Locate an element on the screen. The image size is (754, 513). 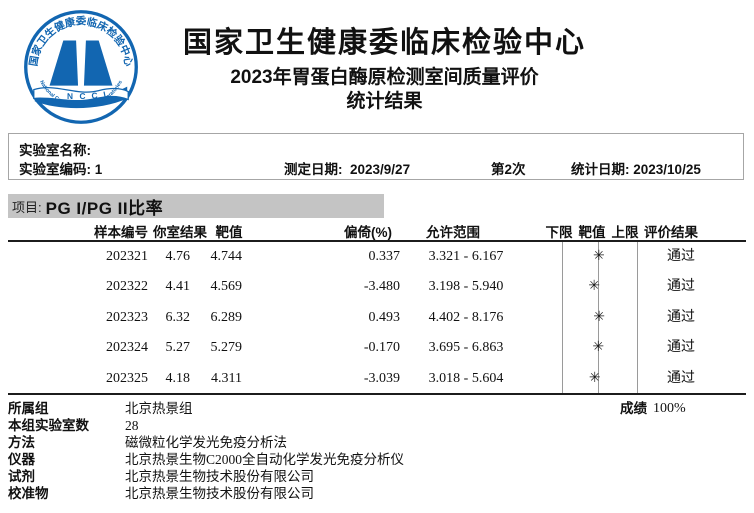
lab-code: 实验室编码: 1 is located at coordinates (61, 169).